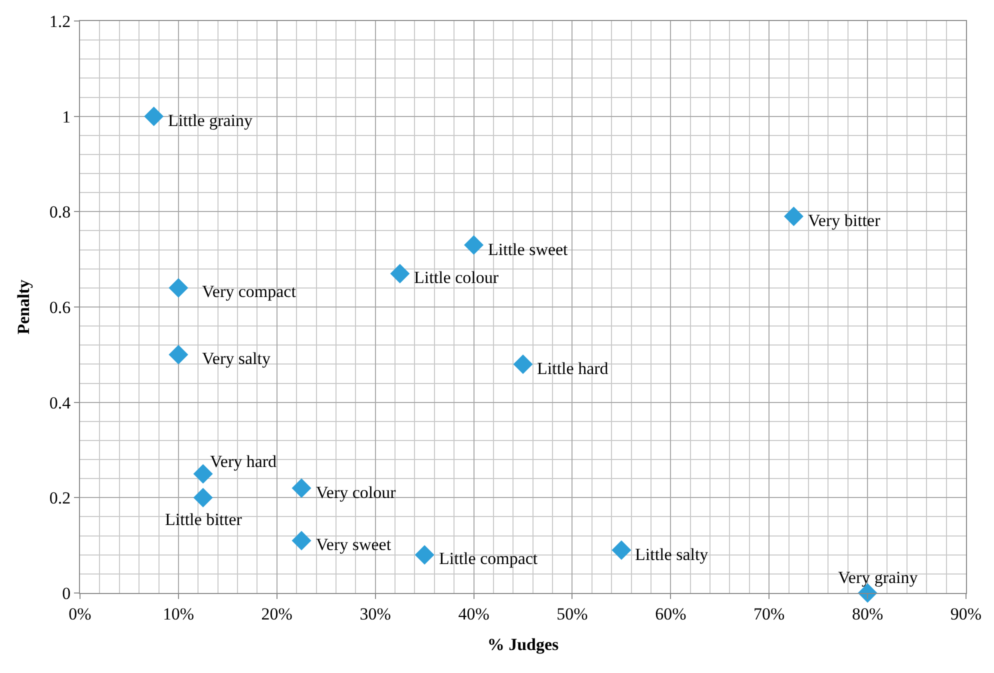 The height and width of the screenshot is (673, 994). What do you see at coordinates (276, 614) in the screenshot?
I see `x-tick-label: 20%` at bounding box center [276, 614].